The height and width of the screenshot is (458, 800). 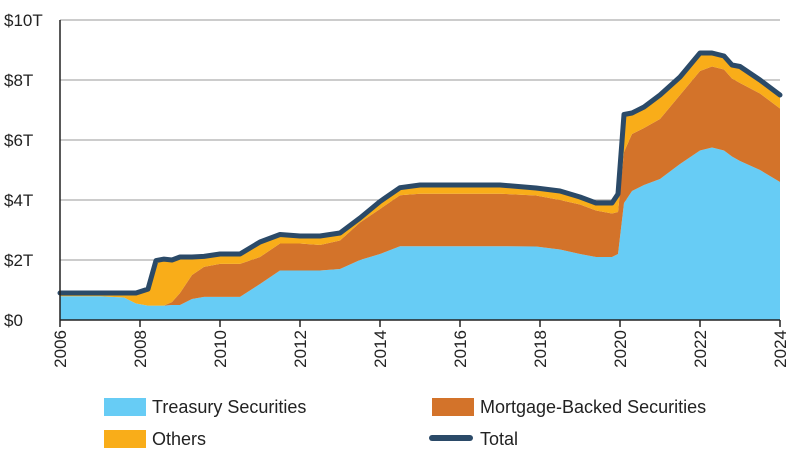 I want to click on x-axis-labels: 2006 2008 2010 2012 2014 2016 2018 2020 2022 2024, so click(x=420, y=349).